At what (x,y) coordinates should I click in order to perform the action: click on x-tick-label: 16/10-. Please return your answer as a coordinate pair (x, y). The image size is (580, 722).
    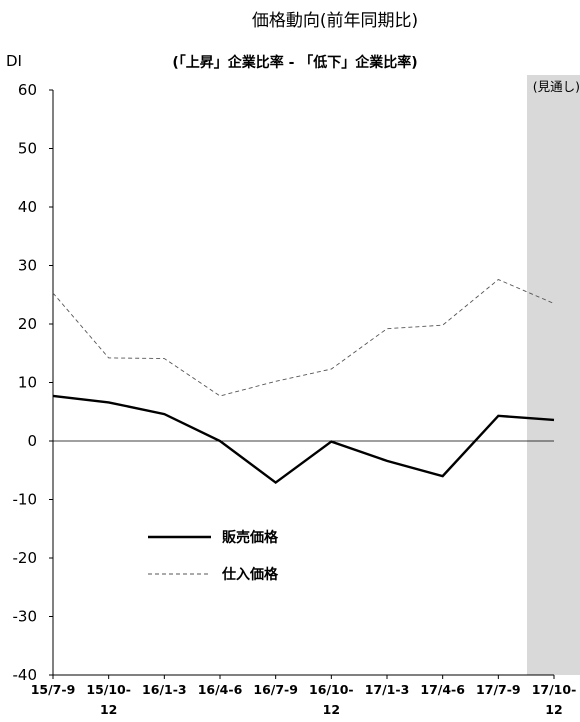
    Looking at the image, I should click on (331, 689).